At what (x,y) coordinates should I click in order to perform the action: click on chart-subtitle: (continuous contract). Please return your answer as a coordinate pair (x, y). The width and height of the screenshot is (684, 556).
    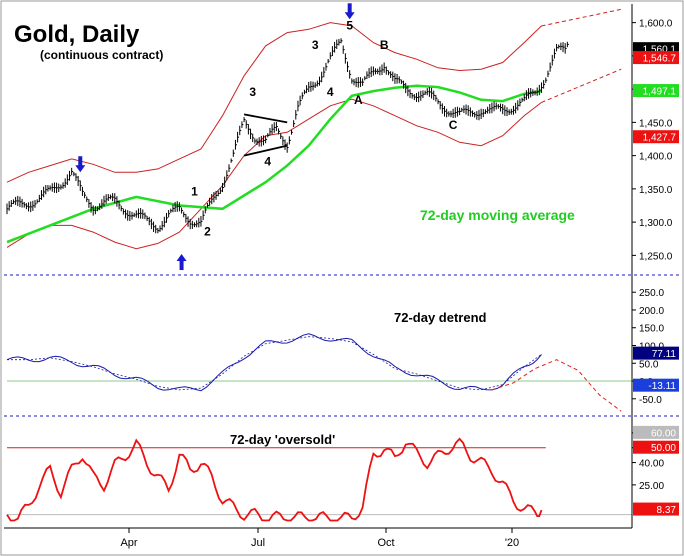
    Looking at the image, I should click on (101, 55).